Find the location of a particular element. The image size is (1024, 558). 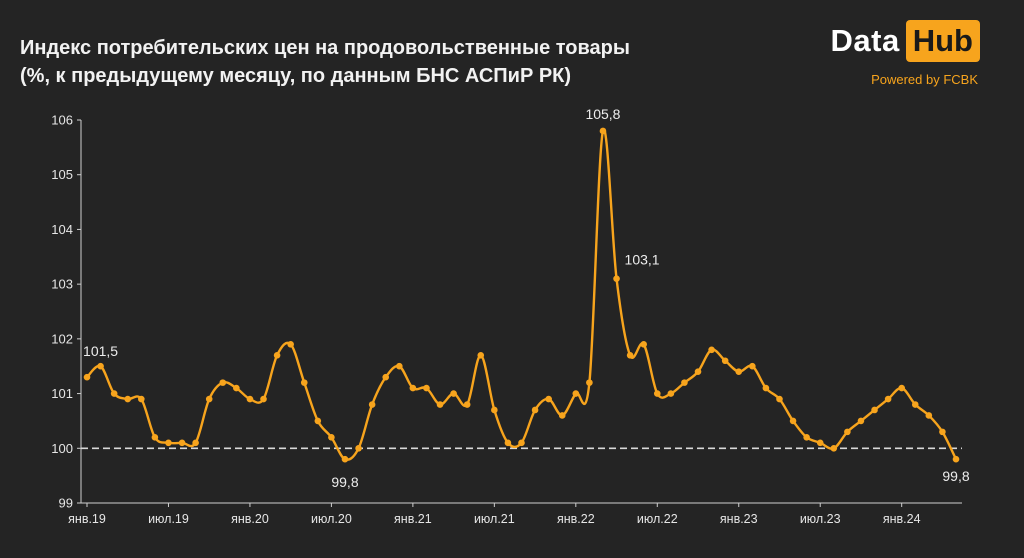

y-tick-label: 100 is located at coordinates (62, 448).